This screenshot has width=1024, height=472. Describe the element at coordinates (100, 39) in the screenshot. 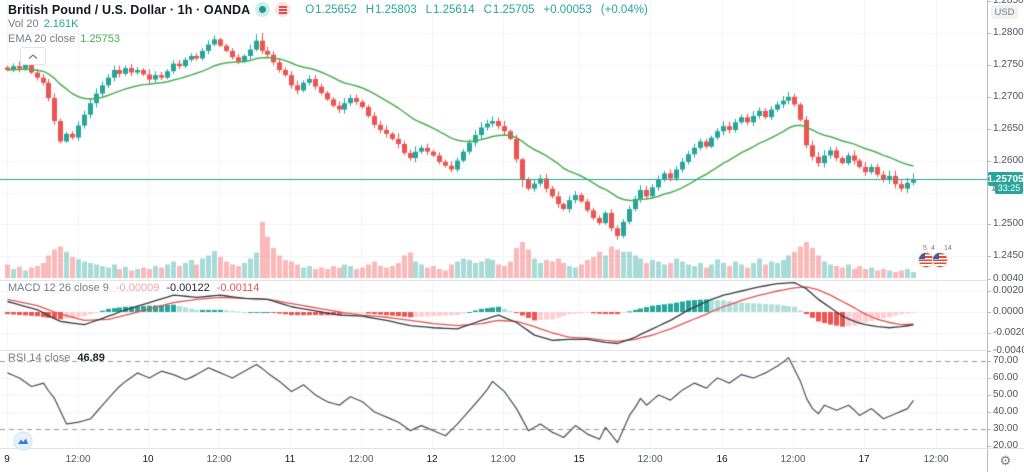

I see `ema-value: 1.25753` at that location.